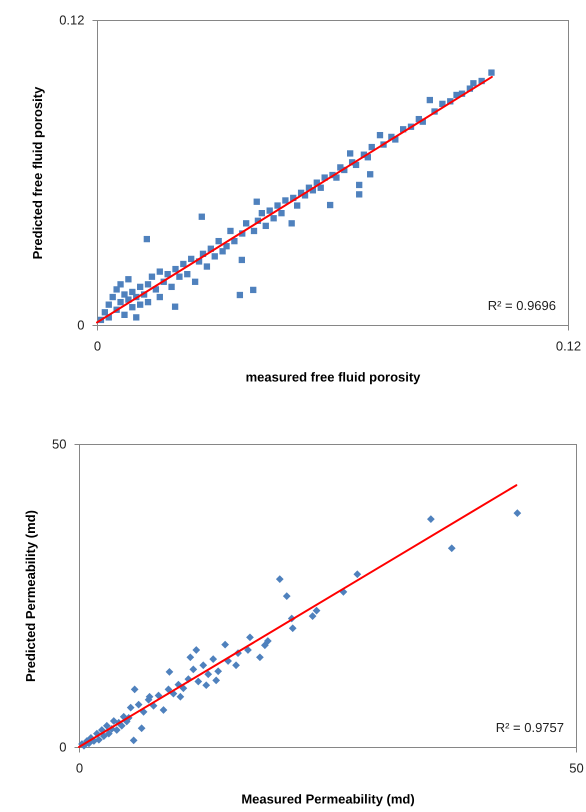  What do you see at coordinates (71, 20) in the screenshot?
I see `y-tick-label: 0.12` at bounding box center [71, 20].